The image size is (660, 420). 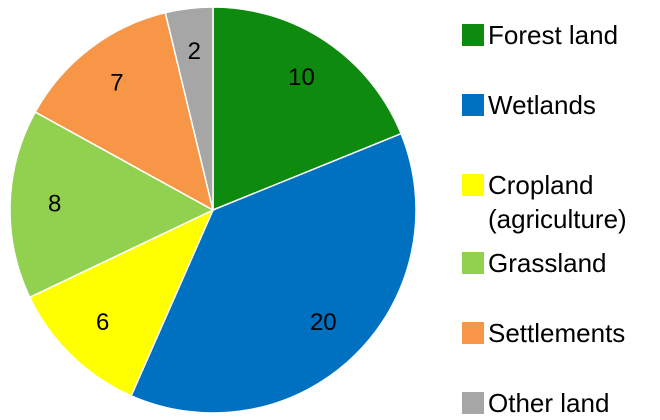 What do you see at coordinates (54, 204) in the screenshot?
I see `data-label: 8` at bounding box center [54, 204].